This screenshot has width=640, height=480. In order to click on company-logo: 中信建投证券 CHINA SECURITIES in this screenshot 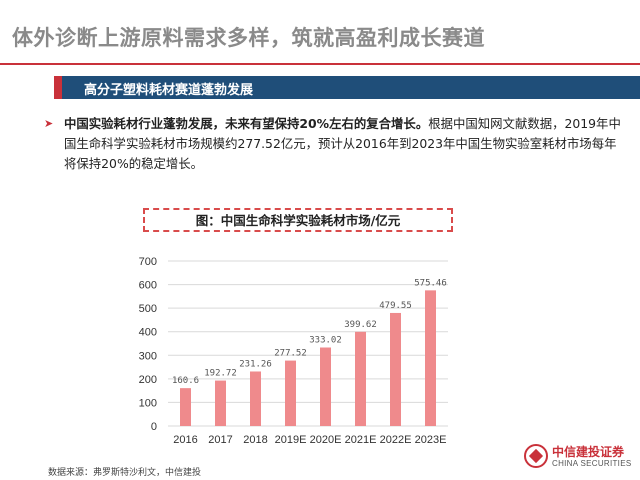, I will do `click(579, 457)`.